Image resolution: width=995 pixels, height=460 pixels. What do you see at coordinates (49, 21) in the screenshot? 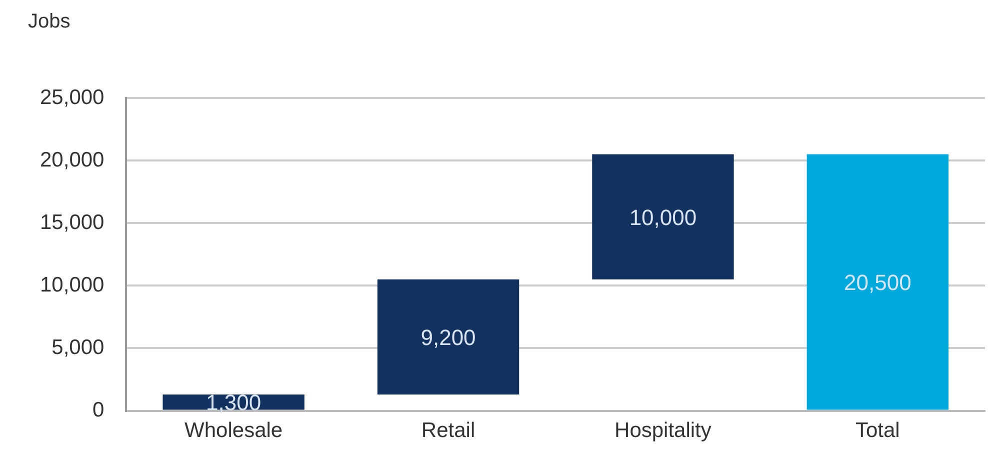
I see `y-axis-title: Jobs` at bounding box center [49, 21].